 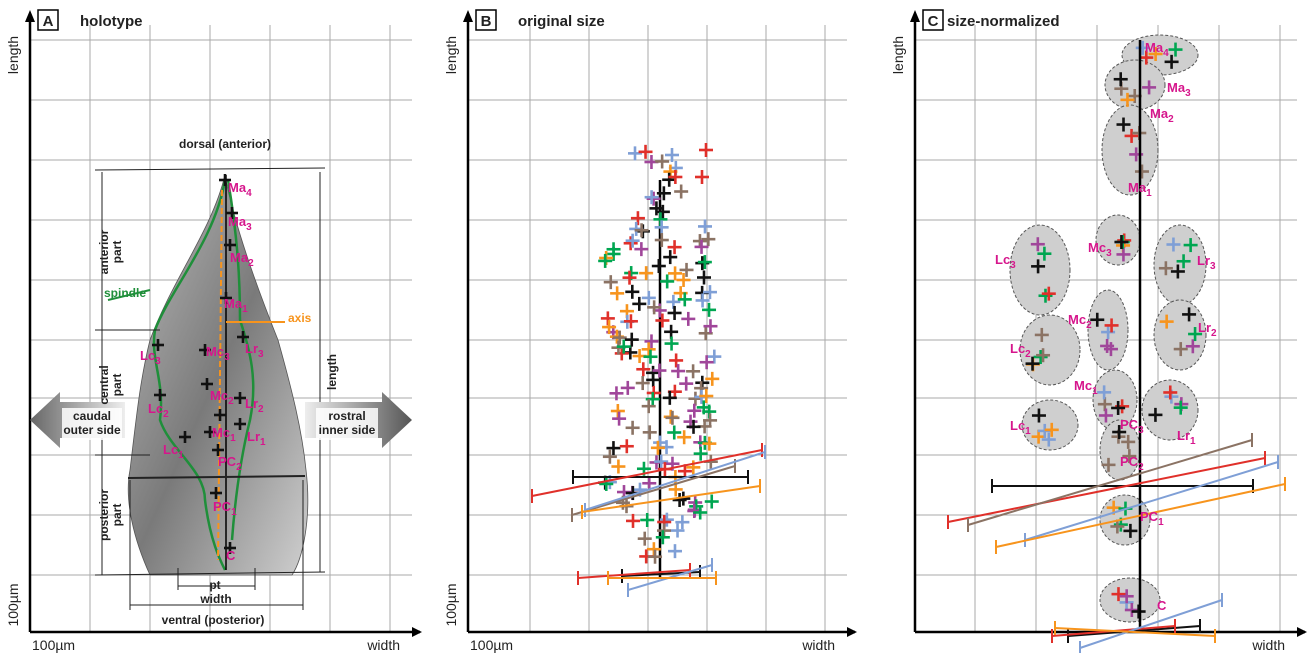 What do you see at coordinates (213, 620) in the screenshot?
I see `annotation: ventral (posterior)` at bounding box center [213, 620].